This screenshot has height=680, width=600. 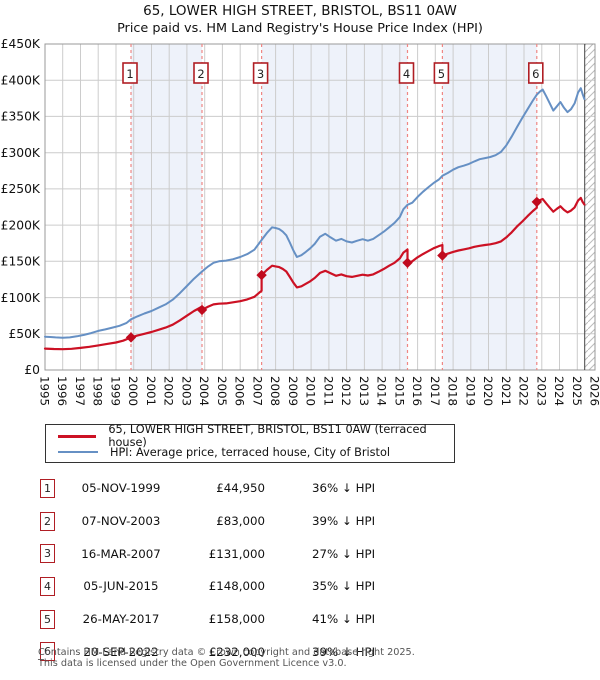 What do you see at coordinates (21, 117) in the screenshot?
I see `y-tick-label: £350K` at bounding box center [21, 117].